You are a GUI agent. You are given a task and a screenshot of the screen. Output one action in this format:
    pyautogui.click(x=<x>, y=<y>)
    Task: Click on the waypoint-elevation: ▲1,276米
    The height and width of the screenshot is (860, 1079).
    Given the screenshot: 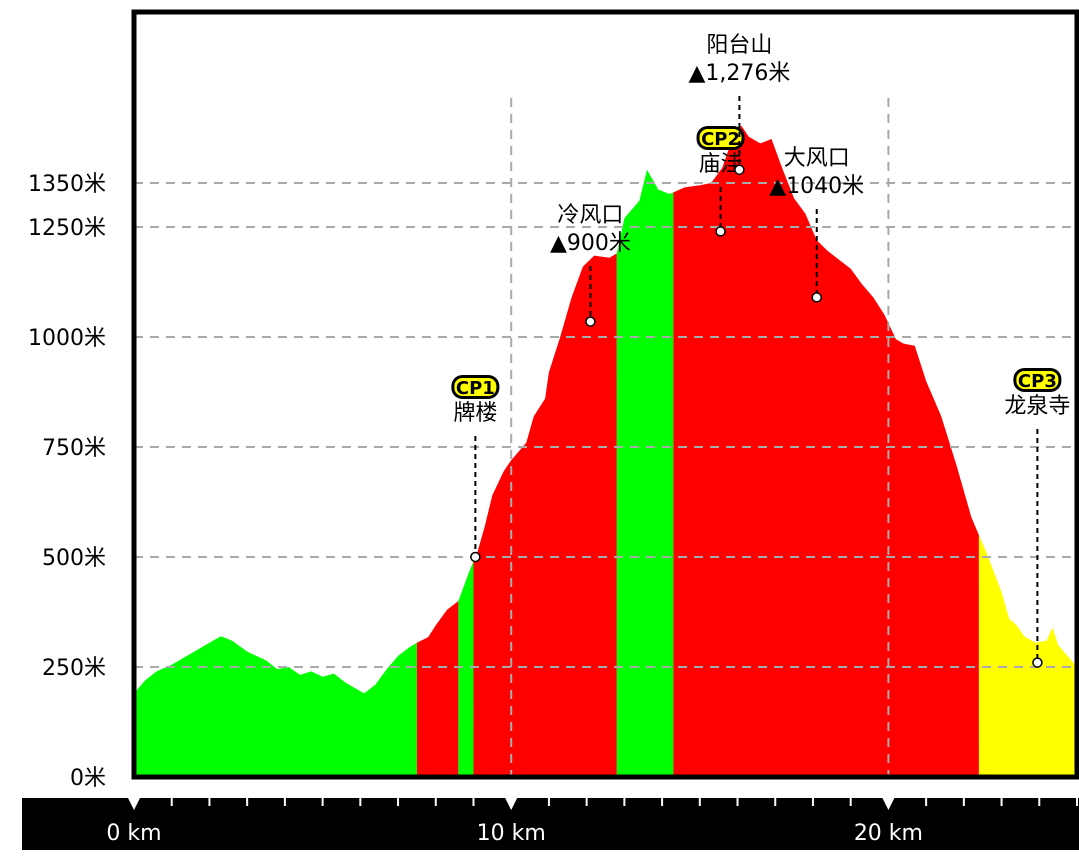 What is the action you would take?
    pyautogui.click(x=739, y=73)
    